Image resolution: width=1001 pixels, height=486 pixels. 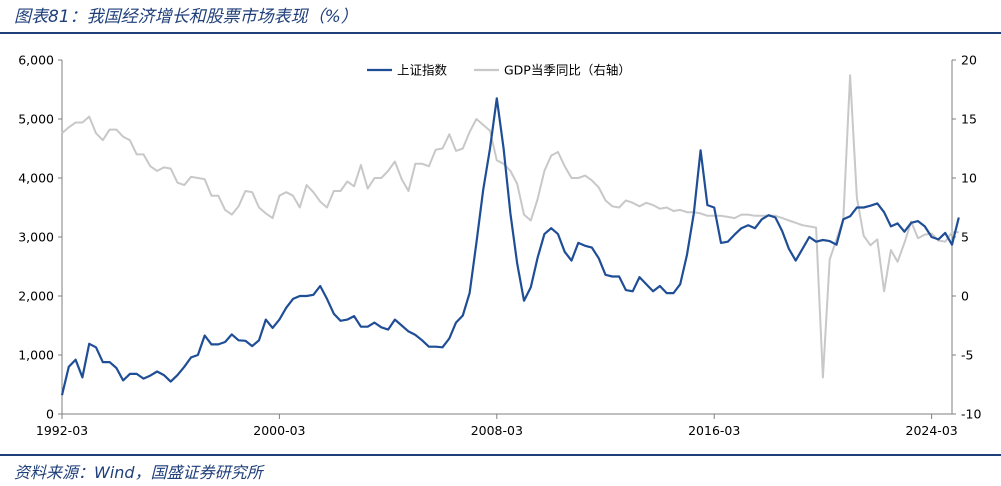 What do you see at coordinates (36, 237) in the screenshot?
I see `left-tick-label: 3,000` at bounding box center [36, 237].